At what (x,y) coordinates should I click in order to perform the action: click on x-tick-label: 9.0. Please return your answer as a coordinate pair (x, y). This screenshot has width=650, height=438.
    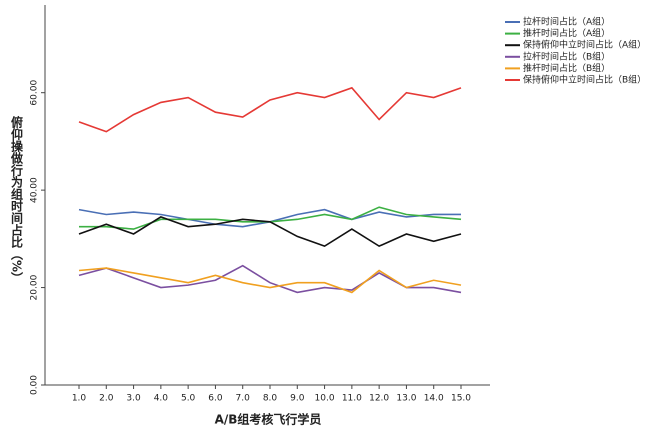
    Looking at the image, I should click on (297, 399).